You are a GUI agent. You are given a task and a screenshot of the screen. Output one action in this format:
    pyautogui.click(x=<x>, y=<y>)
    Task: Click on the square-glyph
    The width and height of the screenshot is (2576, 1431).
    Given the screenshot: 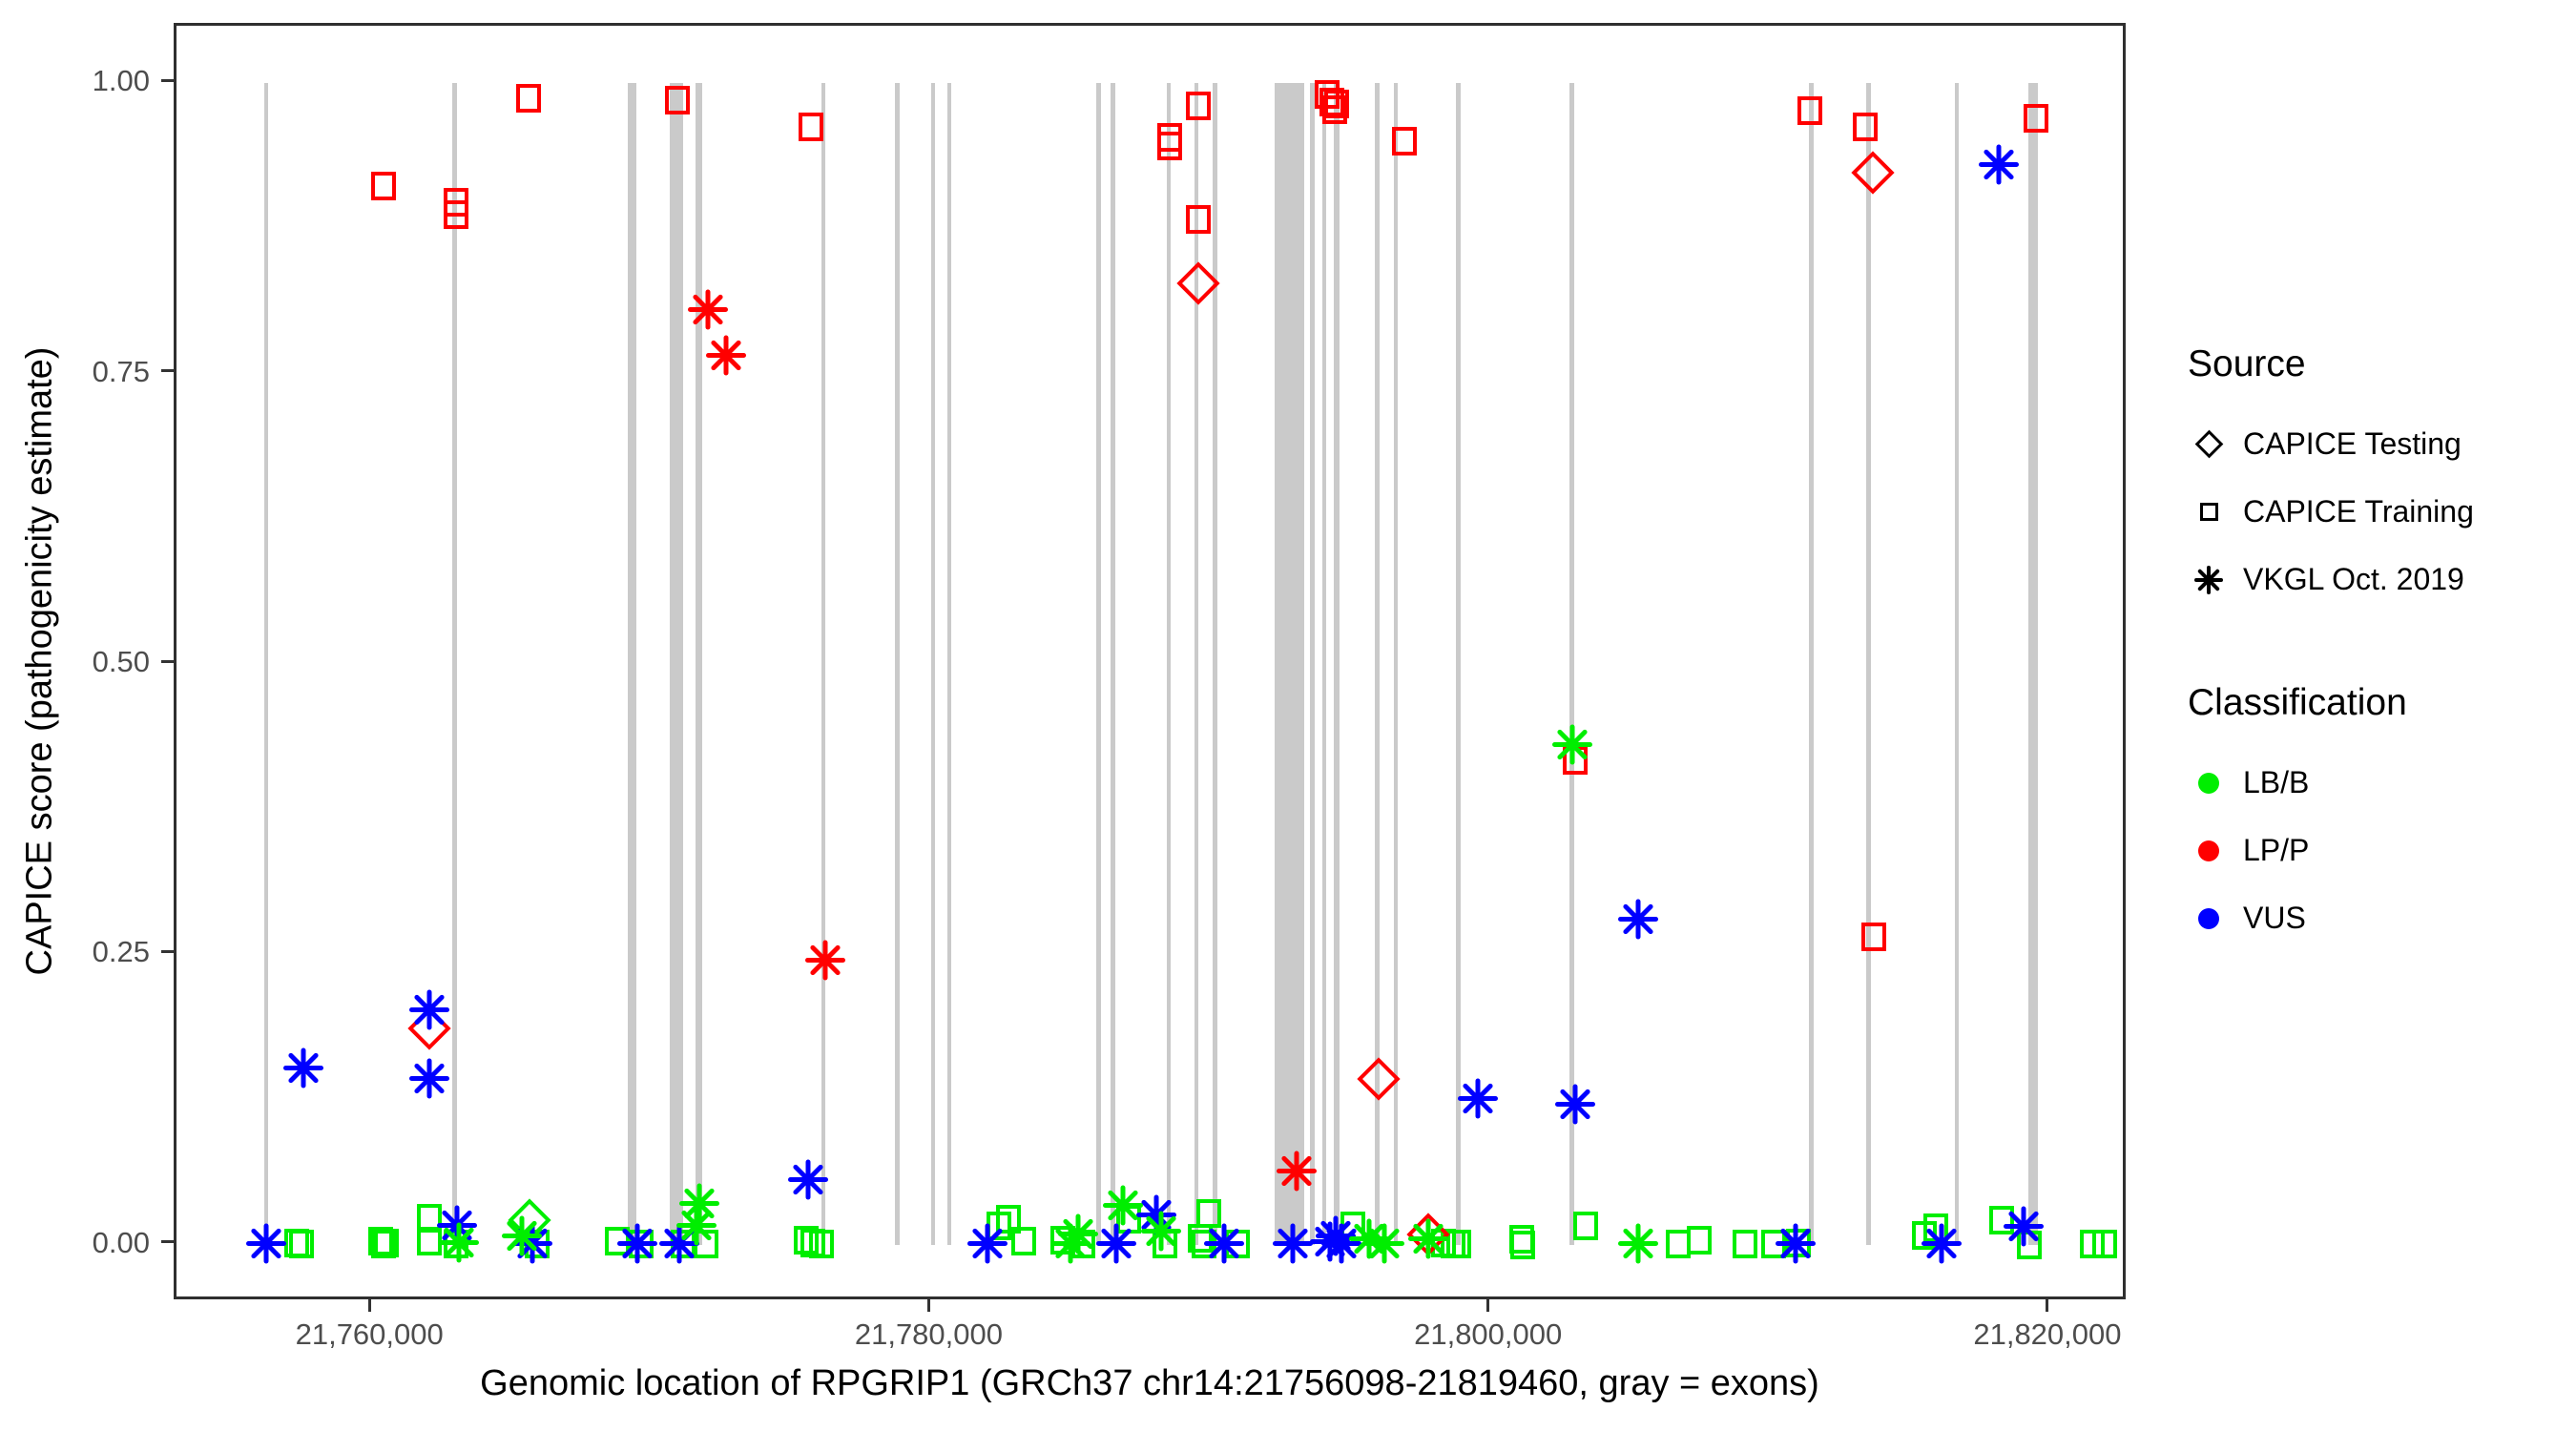 What is the action you would take?
    pyautogui.click(x=2208, y=512)
    